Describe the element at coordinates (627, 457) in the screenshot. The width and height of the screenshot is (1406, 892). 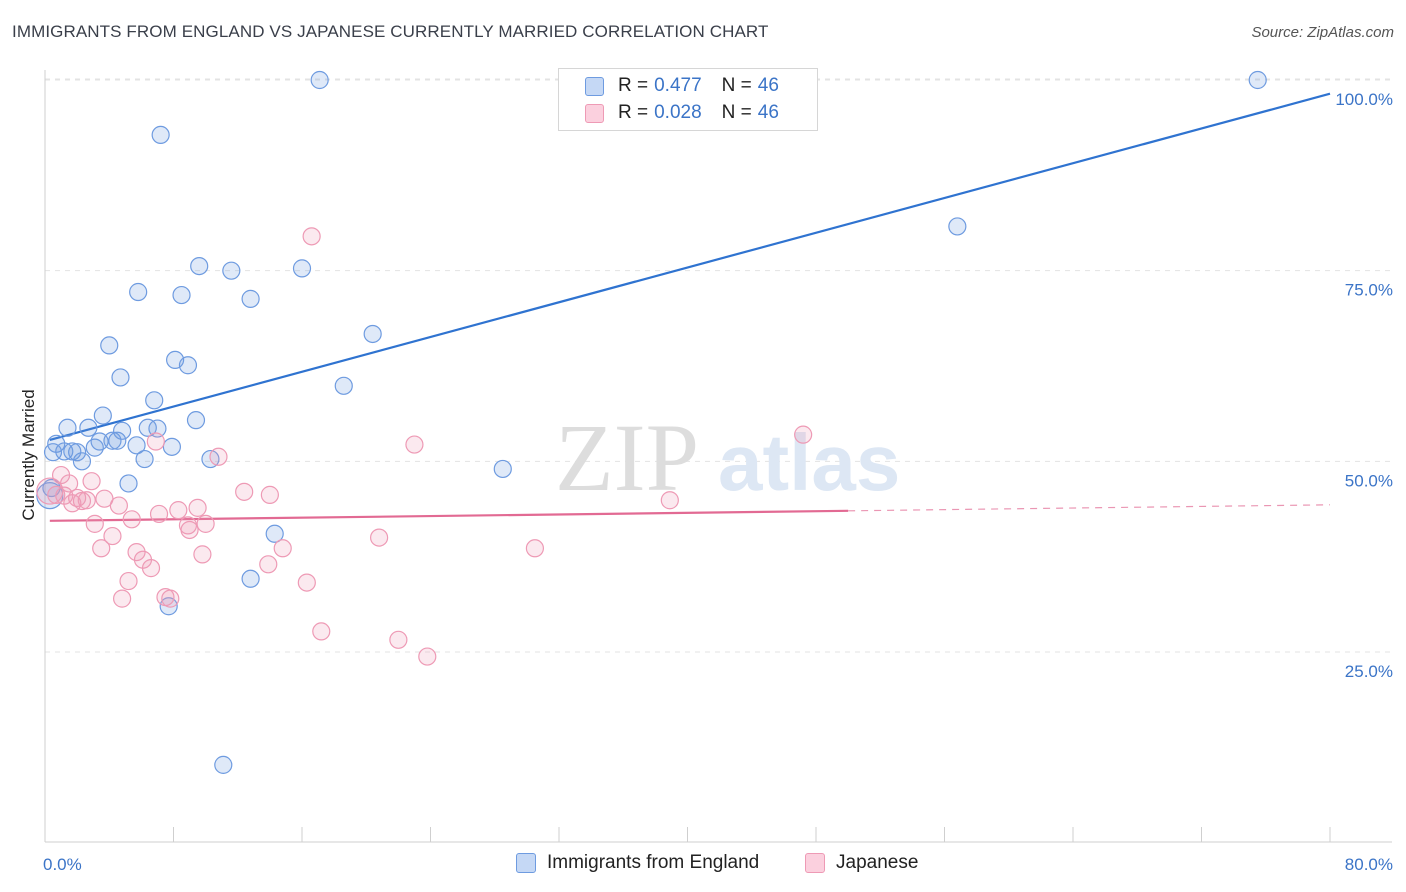
I see `watermark-zip: ZIP` at that location.